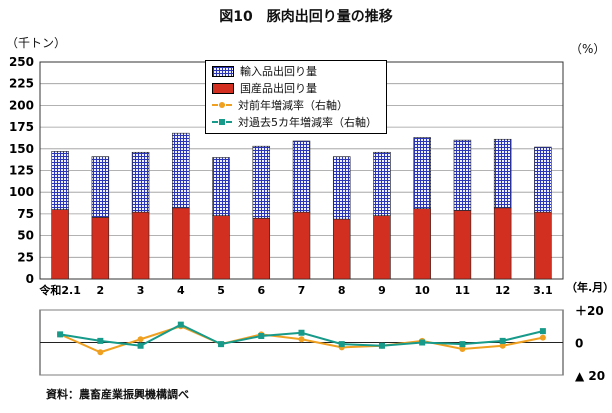 The image size is (612, 413). Describe the element at coordinates (222, 105) in the screenshot. I see `legend-swatch-yoy` at that location.